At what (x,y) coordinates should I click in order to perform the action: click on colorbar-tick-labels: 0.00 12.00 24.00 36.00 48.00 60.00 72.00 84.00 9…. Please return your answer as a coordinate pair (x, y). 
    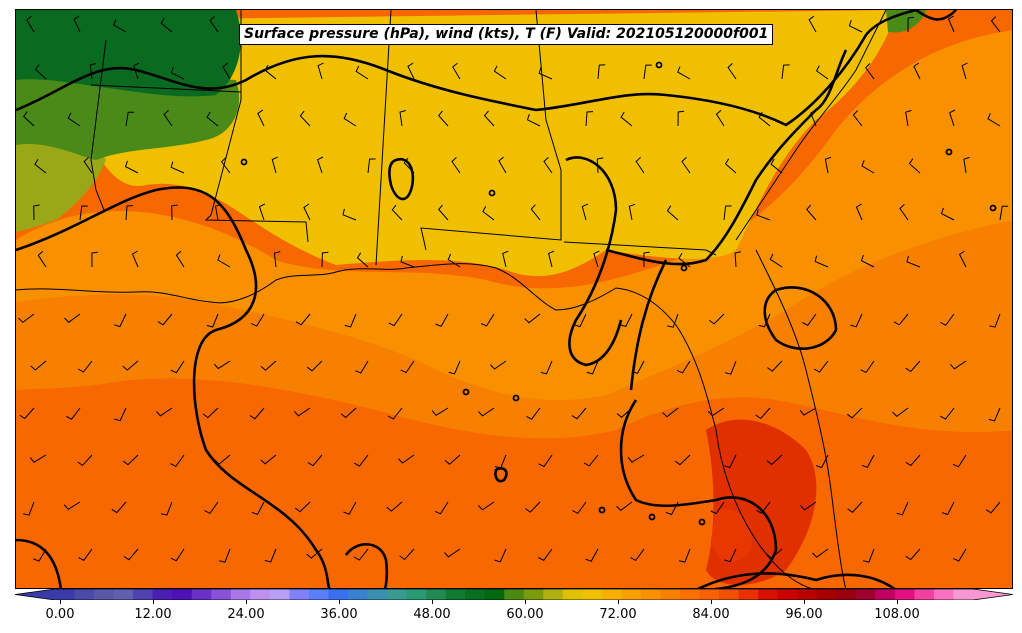
    Looking at the image, I should click on (511, 615).